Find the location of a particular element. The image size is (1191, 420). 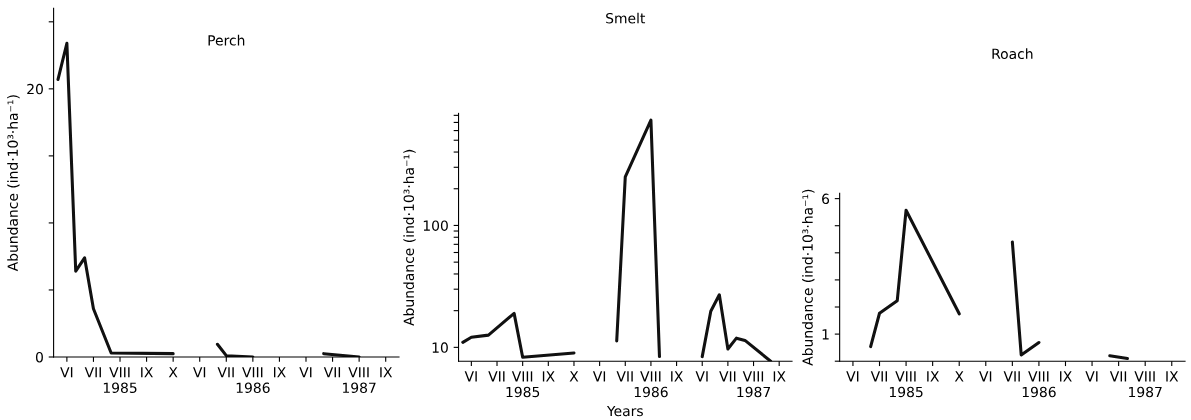

y-tick-label: 1 is located at coordinates (825, 334).